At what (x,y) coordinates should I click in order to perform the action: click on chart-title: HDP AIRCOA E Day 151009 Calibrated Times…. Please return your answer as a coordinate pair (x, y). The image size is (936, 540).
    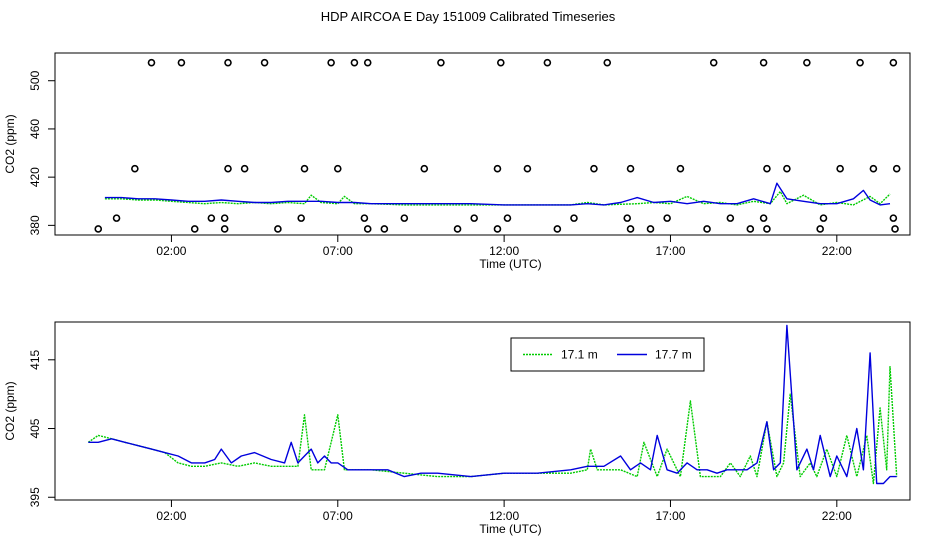
    Looking at the image, I should click on (468, 16).